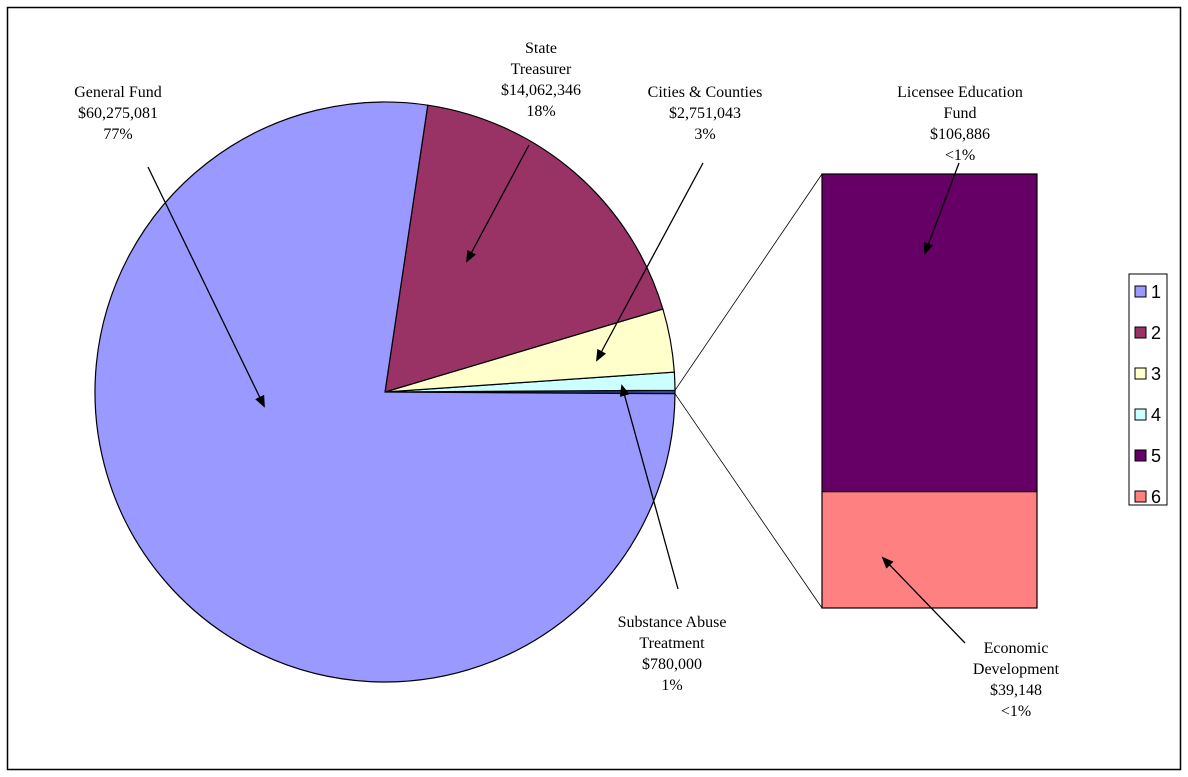  Describe the element at coordinates (704, 134) in the screenshot. I see `data-label-3-line-3: 3%` at that location.